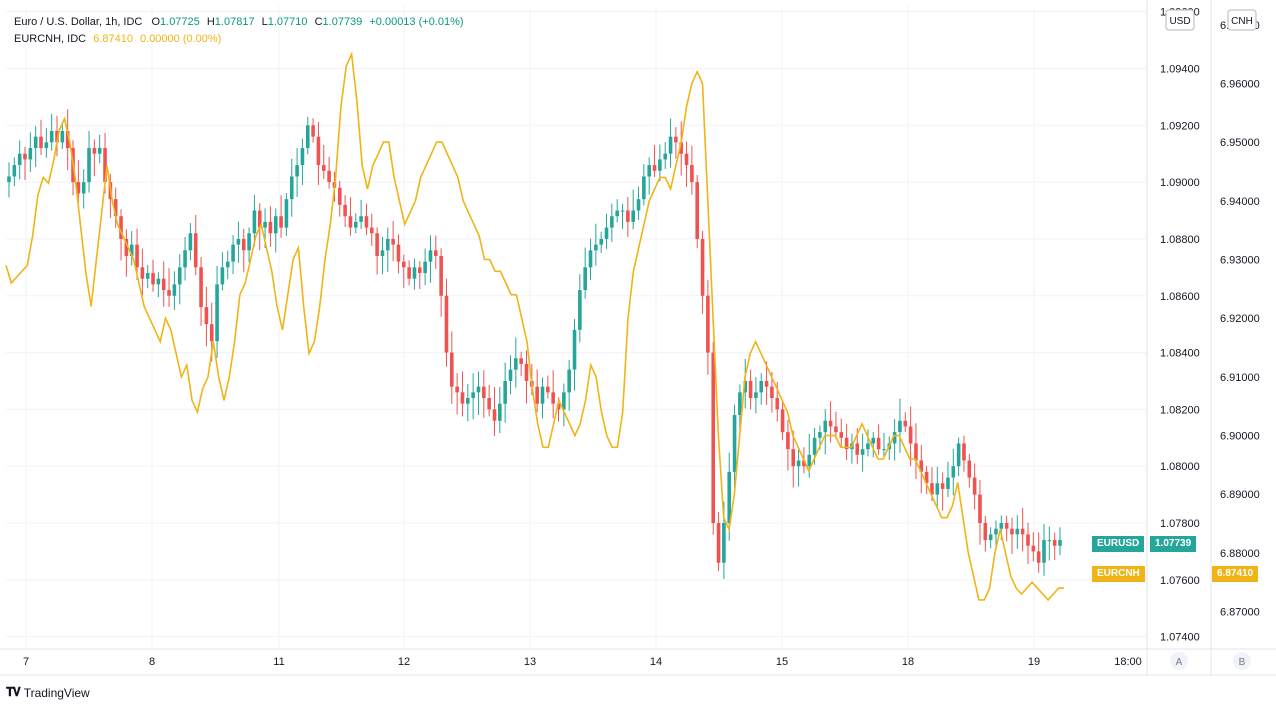 The height and width of the screenshot is (708, 1276). What do you see at coordinates (1180, 297) in the screenshot?
I see `usd-tick-label: 1.08600` at bounding box center [1180, 297].